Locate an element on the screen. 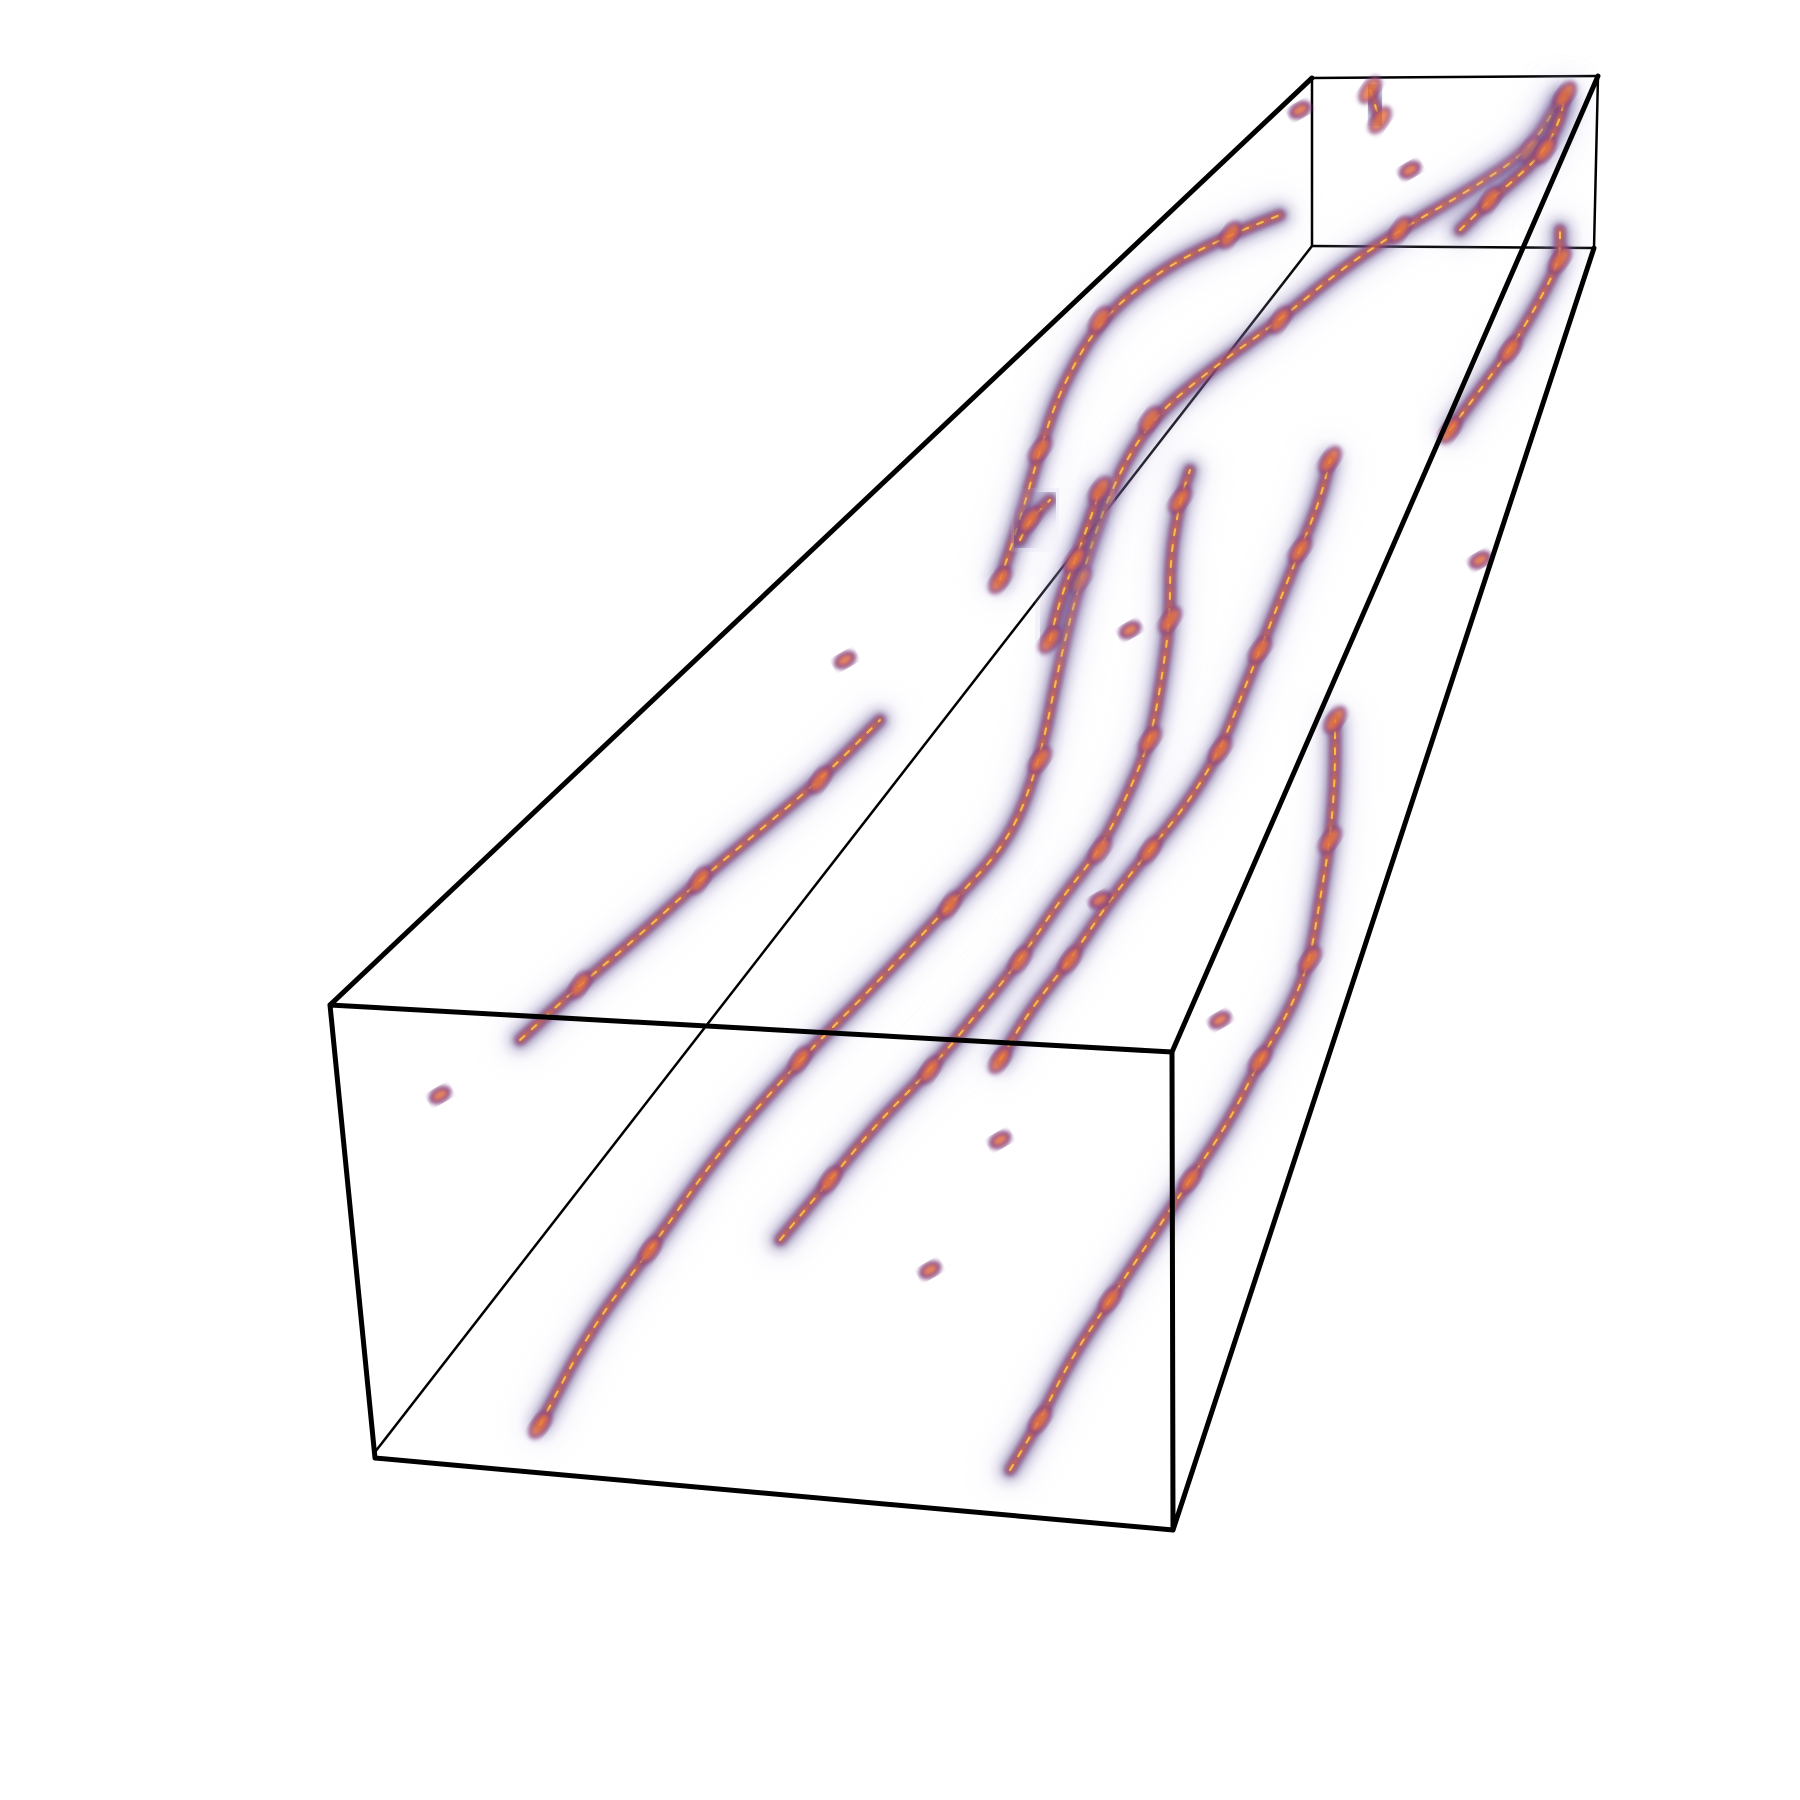 This screenshot has height=1800, width=1800. track-mid-strong is located at coordinates (1165, 760).